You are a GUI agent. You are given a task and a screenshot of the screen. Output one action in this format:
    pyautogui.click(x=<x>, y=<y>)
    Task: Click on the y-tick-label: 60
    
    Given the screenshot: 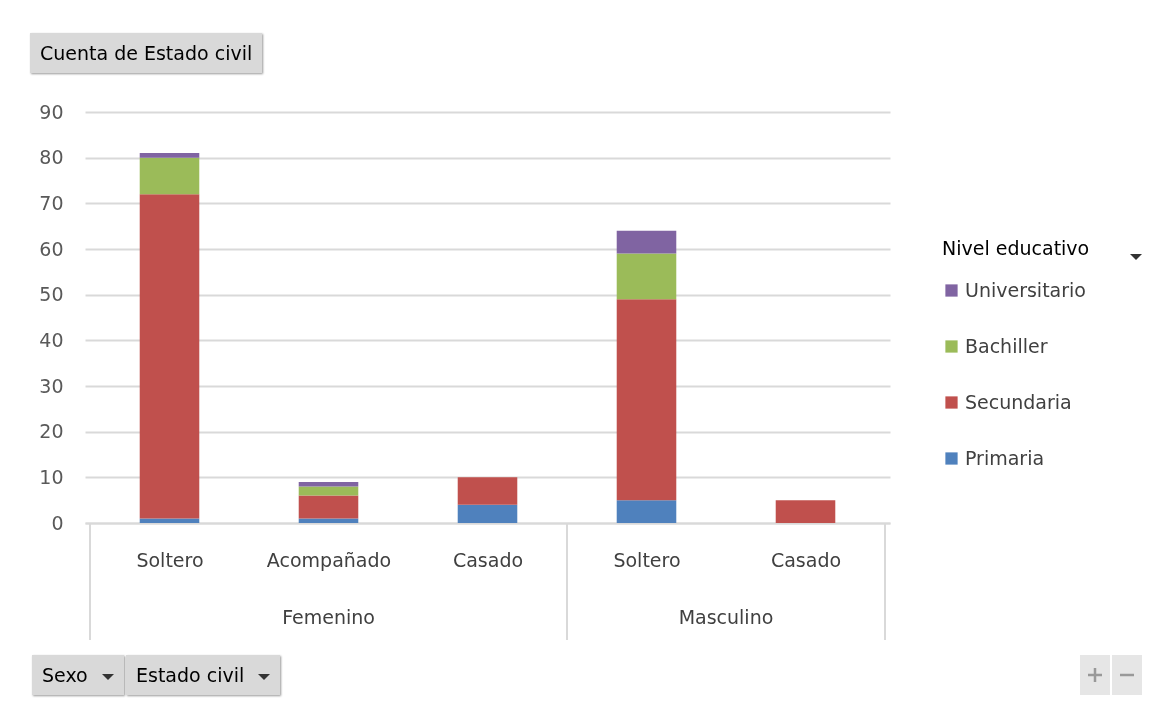 What is the action you would take?
    pyautogui.click(x=51, y=248)
    